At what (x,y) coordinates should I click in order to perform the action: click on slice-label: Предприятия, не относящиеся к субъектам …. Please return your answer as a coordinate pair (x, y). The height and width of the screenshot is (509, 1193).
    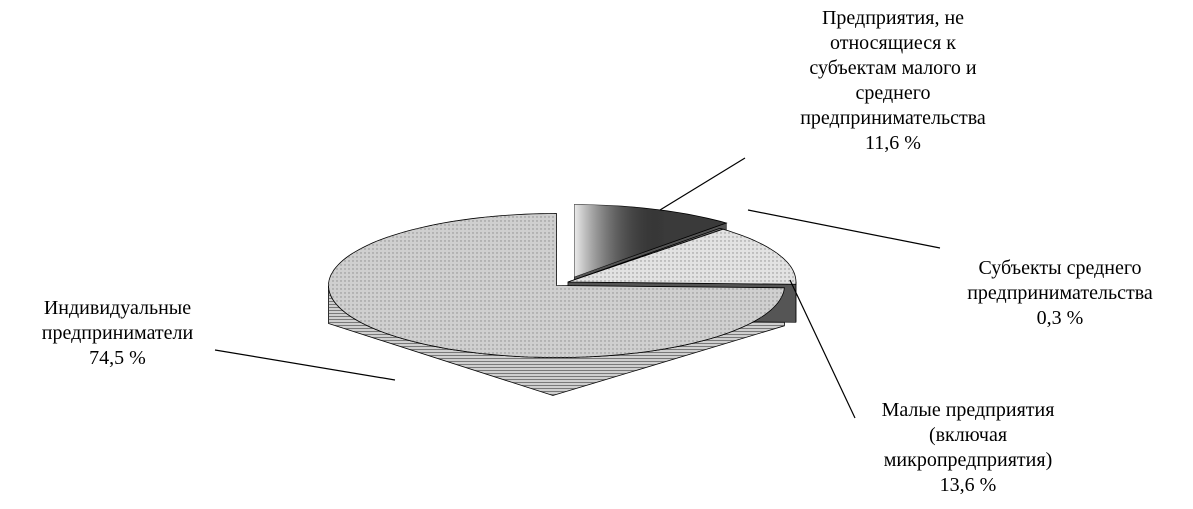
    Looking at the image, I should click on (893, 81).